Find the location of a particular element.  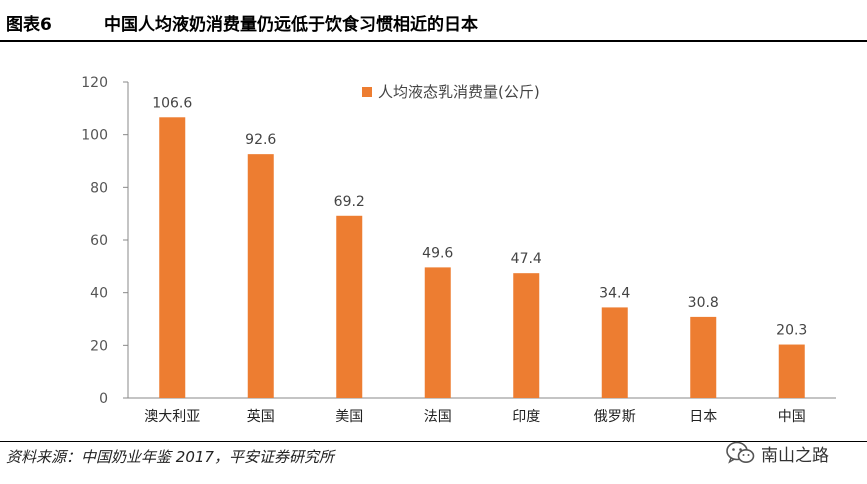

data-label: 47.4 is located at coordinates (526, 259).